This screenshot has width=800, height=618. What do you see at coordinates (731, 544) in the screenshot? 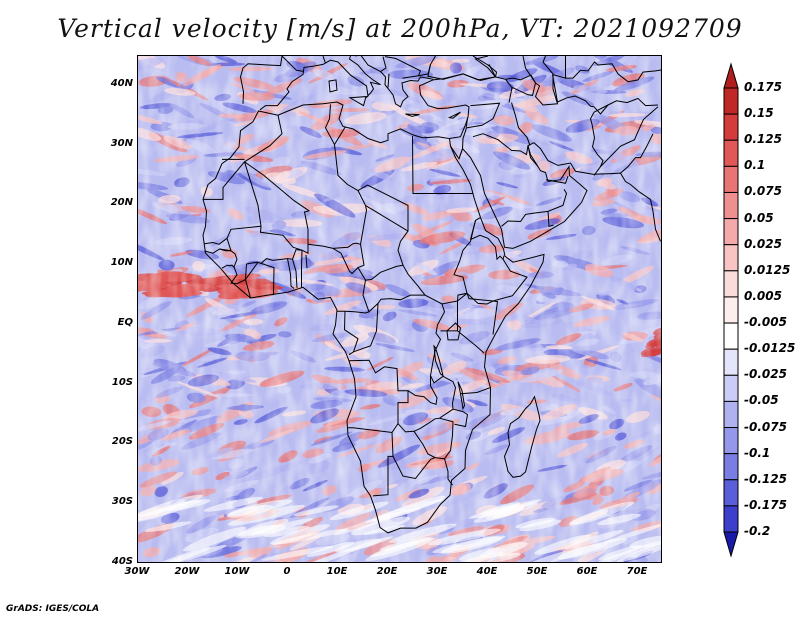
I see `colorbar-bottom-cap` at bounding box center [731, 544].